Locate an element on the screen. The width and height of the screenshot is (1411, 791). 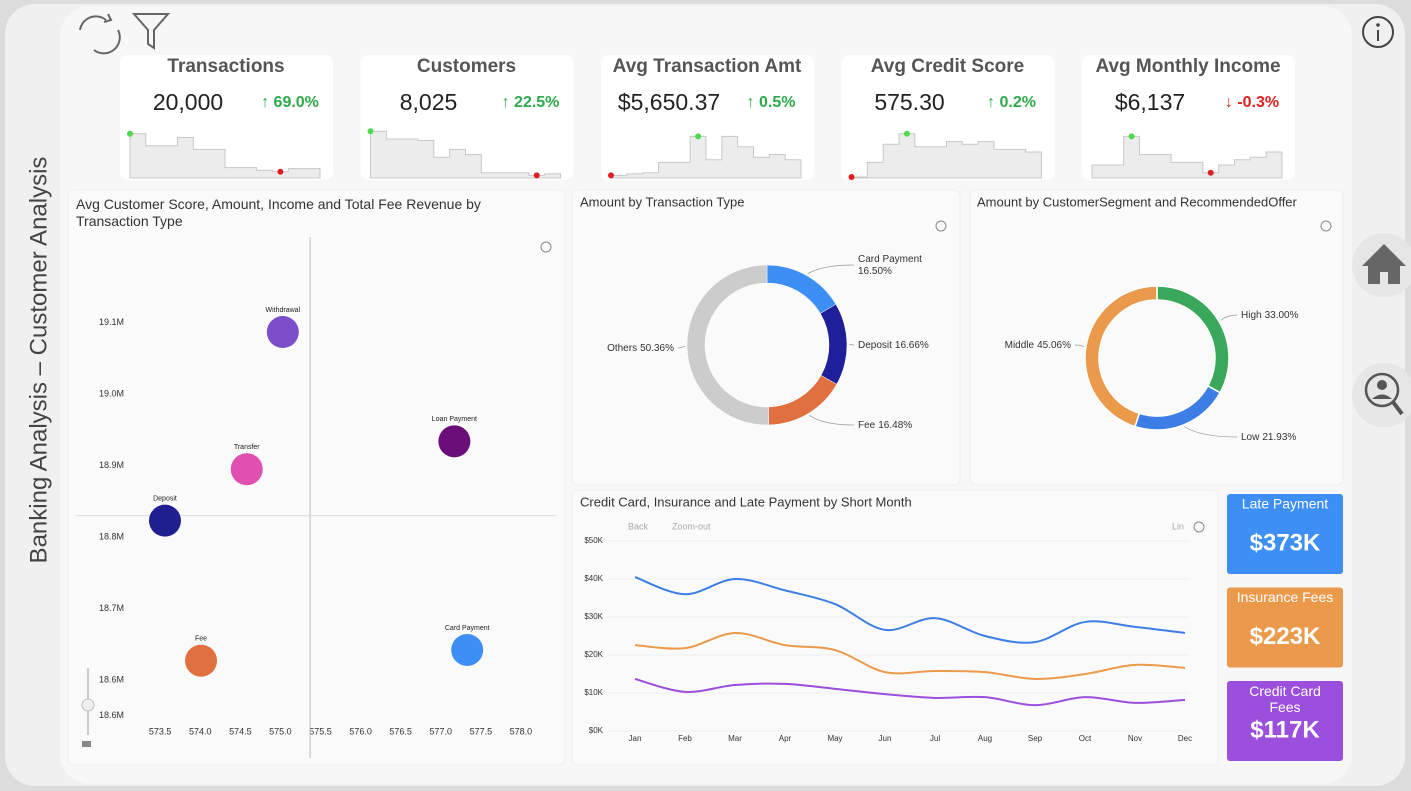
kpi-change: ↑ 69.0% is located at coordinates (290, 102).